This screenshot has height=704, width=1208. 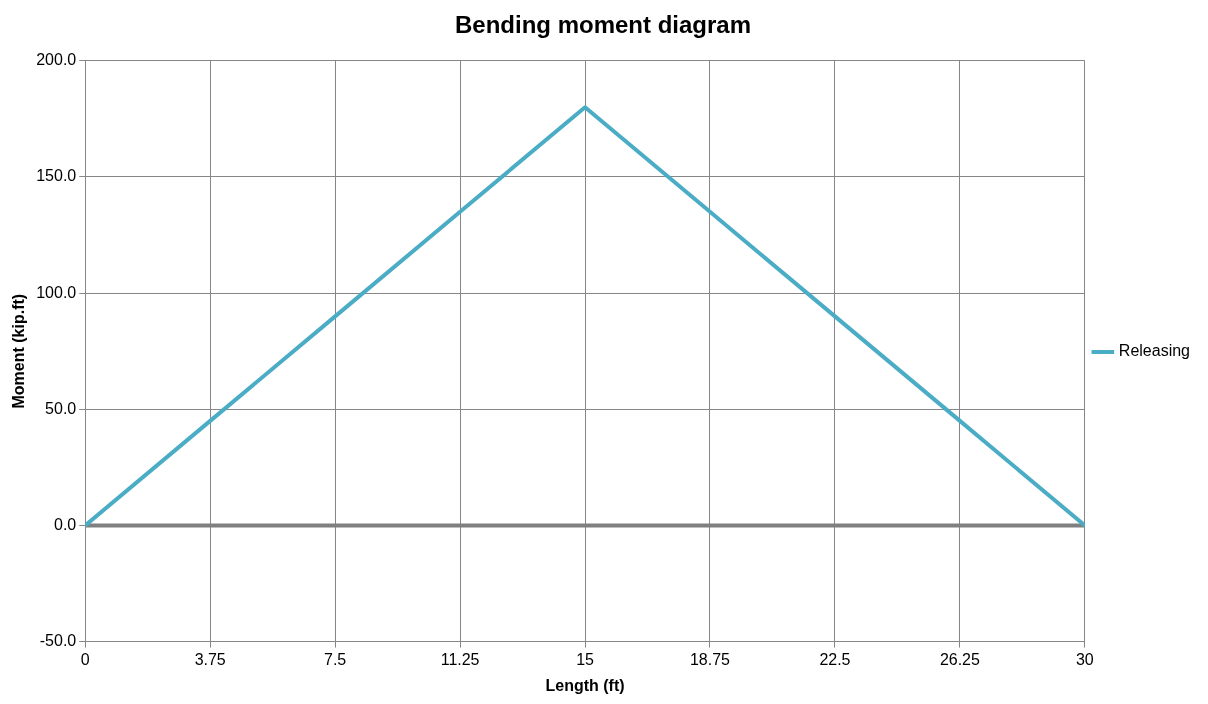 I want to click on y-tick-label: 200.0, so click(x=56, y=60).